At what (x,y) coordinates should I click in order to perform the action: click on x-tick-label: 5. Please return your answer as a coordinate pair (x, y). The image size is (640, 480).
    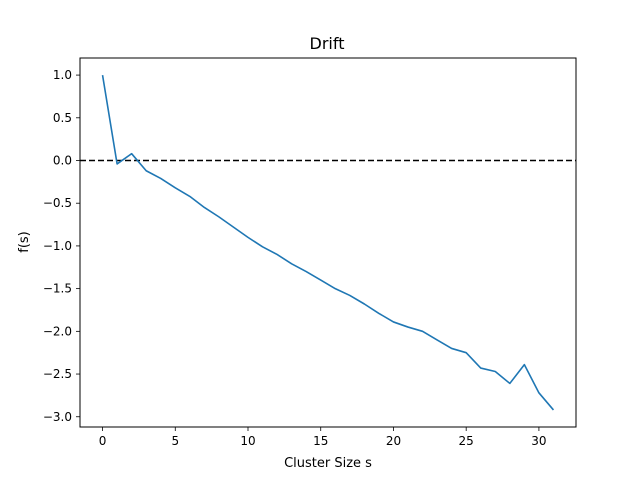
    Looking at the image, I should click on (175, 441).